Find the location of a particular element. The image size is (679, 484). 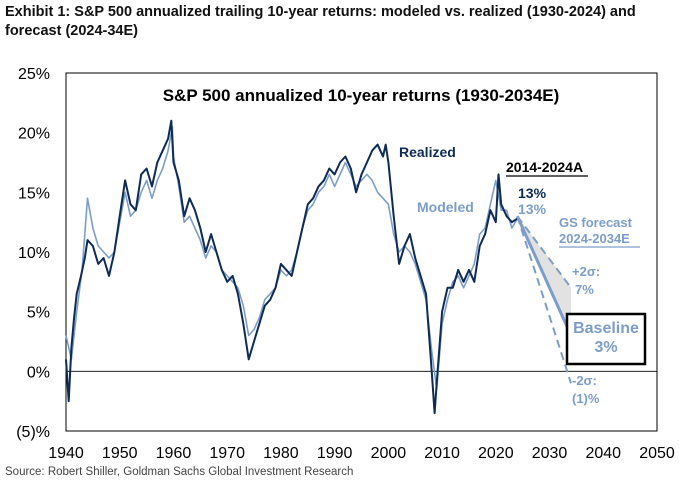

y-tick-label: 5% is located at coordinates (38, 313).